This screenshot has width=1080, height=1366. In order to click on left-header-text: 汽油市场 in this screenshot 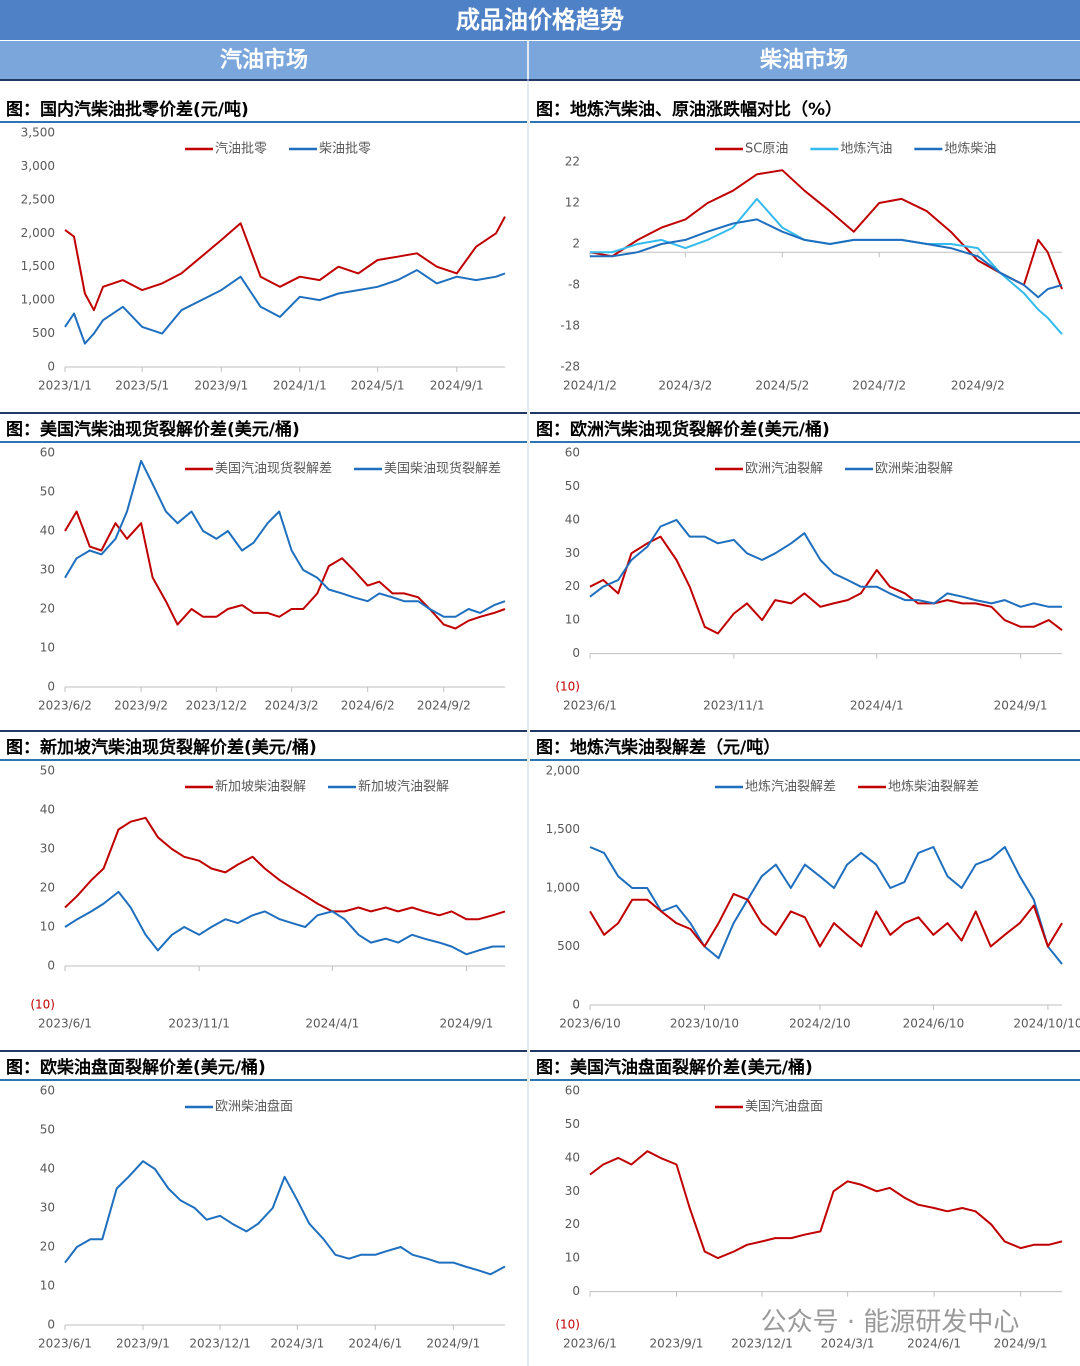, I will do `click(264, 60)`.